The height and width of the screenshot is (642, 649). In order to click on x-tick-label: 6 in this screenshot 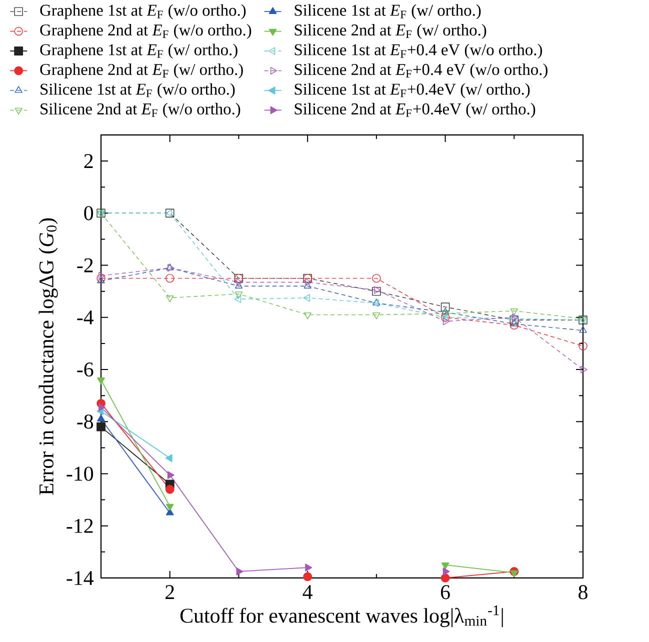, I will do `click(445, 592)`.